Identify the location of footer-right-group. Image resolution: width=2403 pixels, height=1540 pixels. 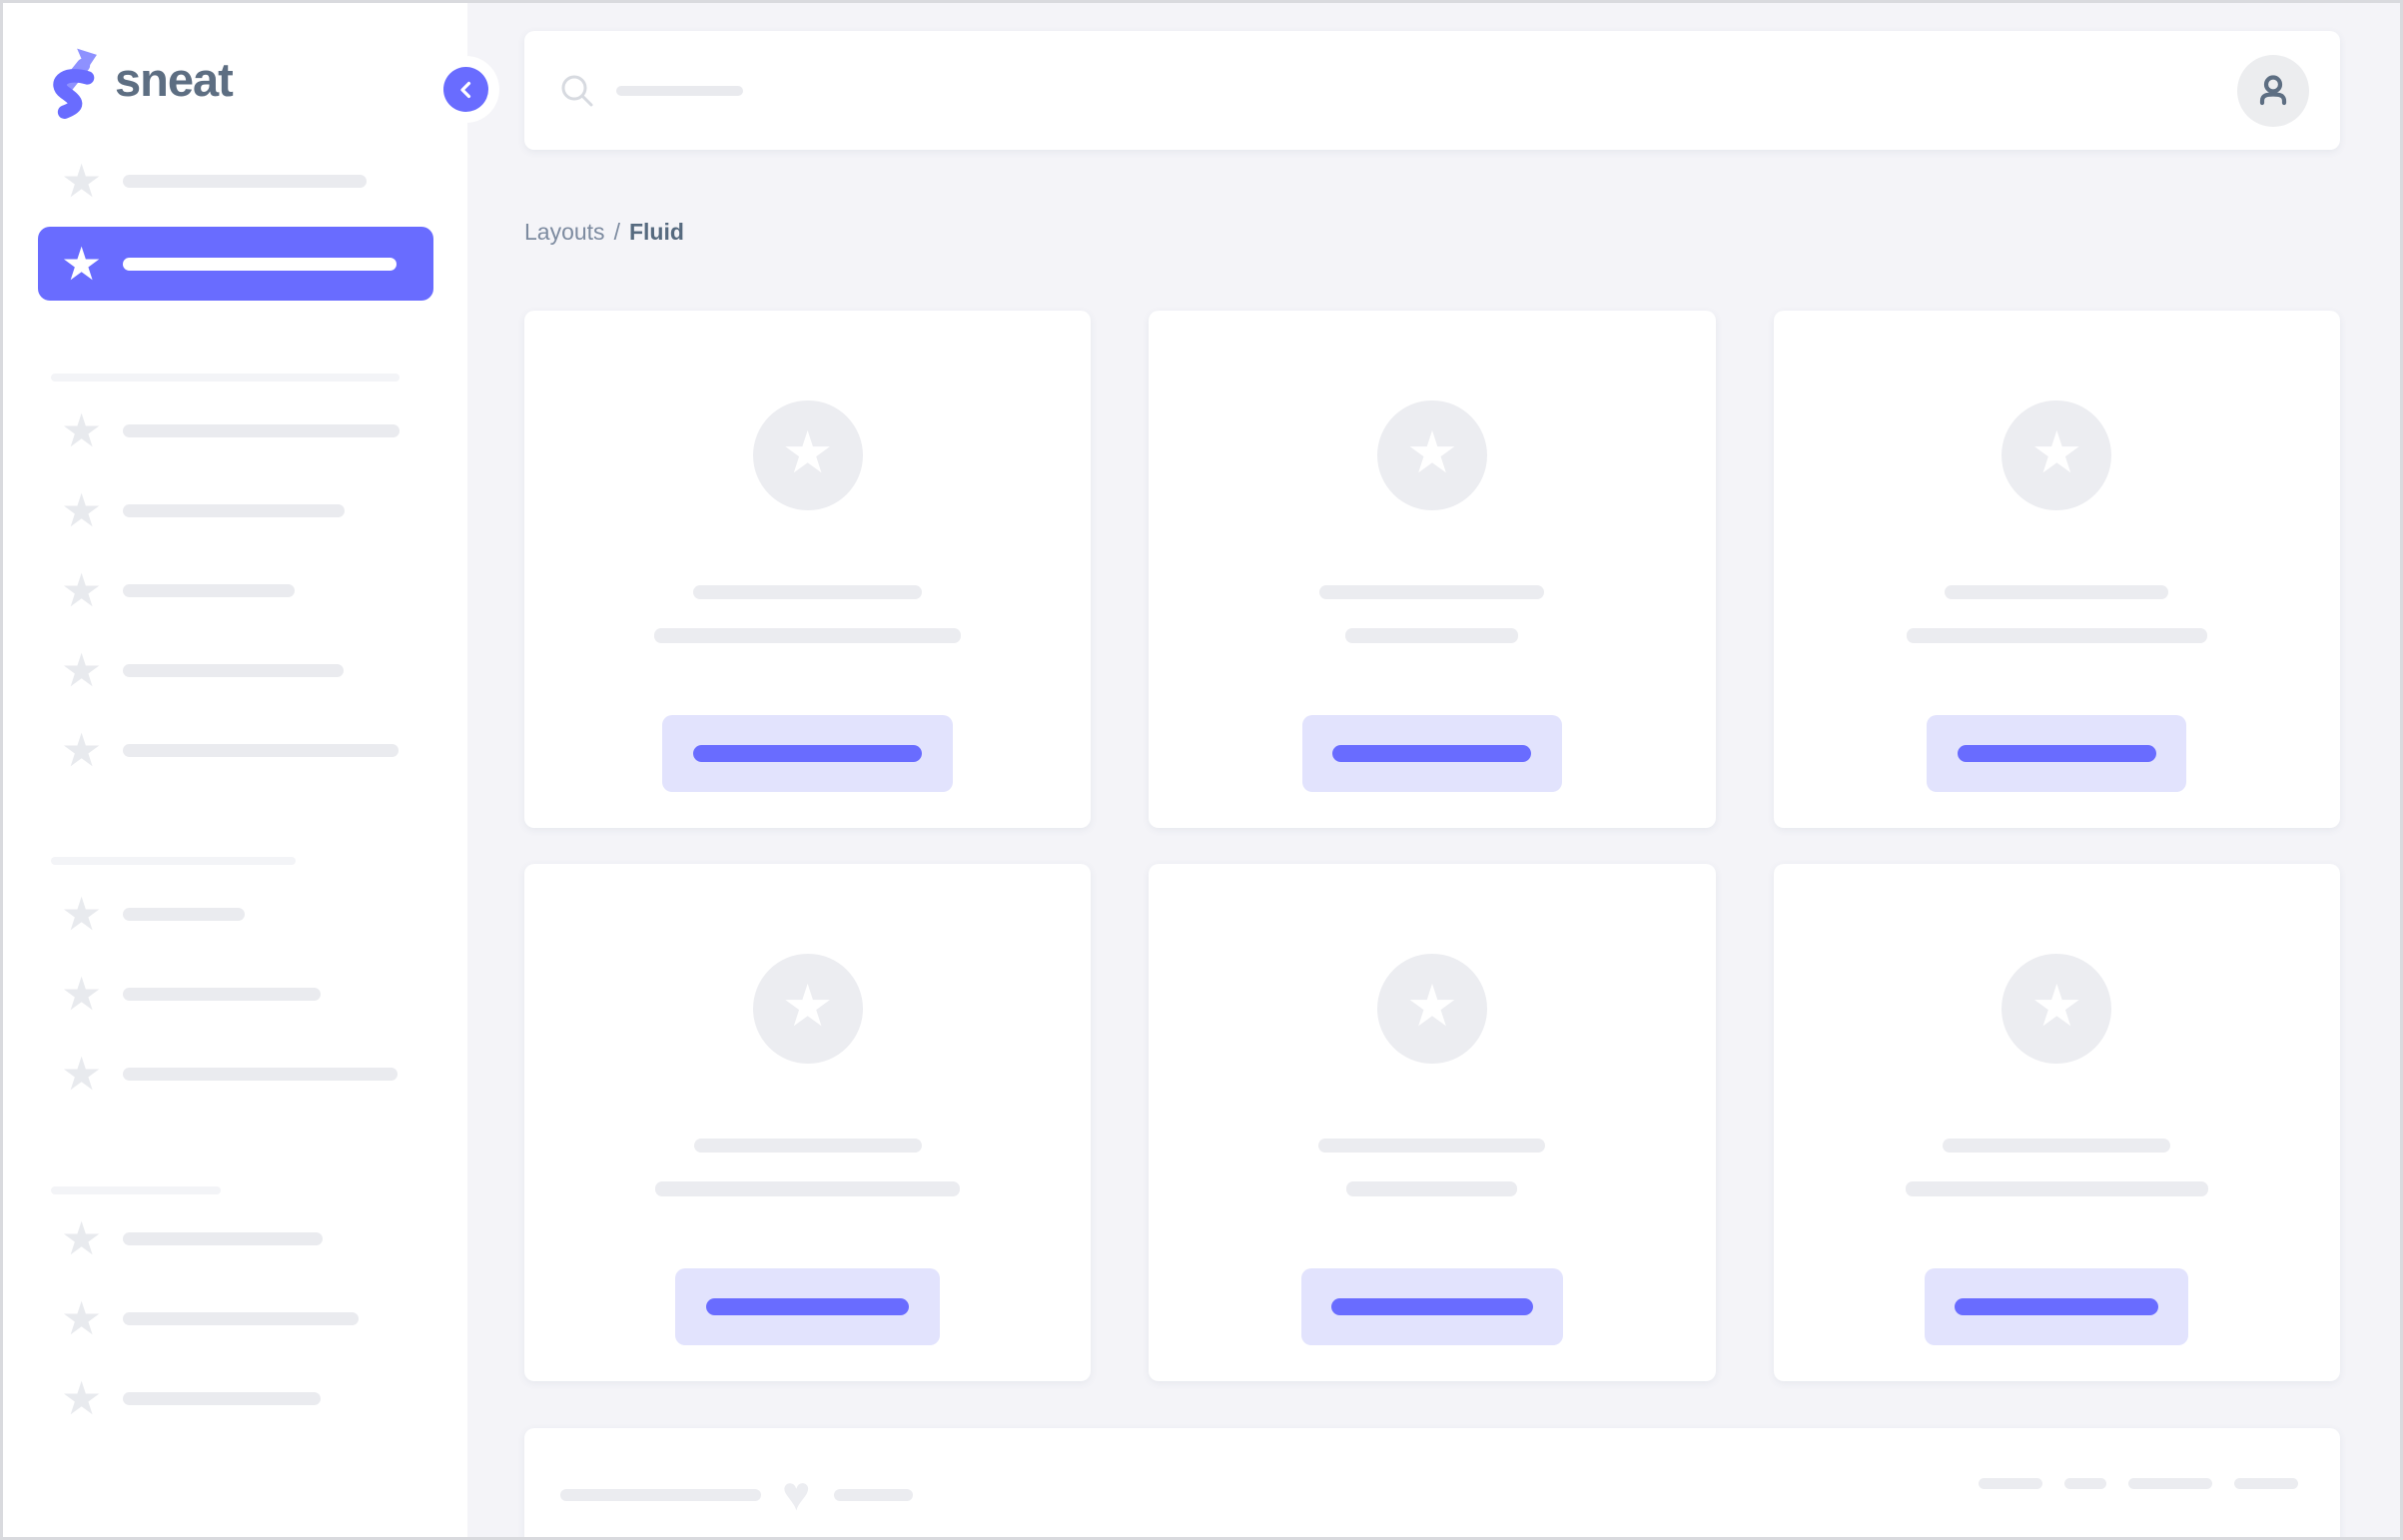
(2127, 1483).